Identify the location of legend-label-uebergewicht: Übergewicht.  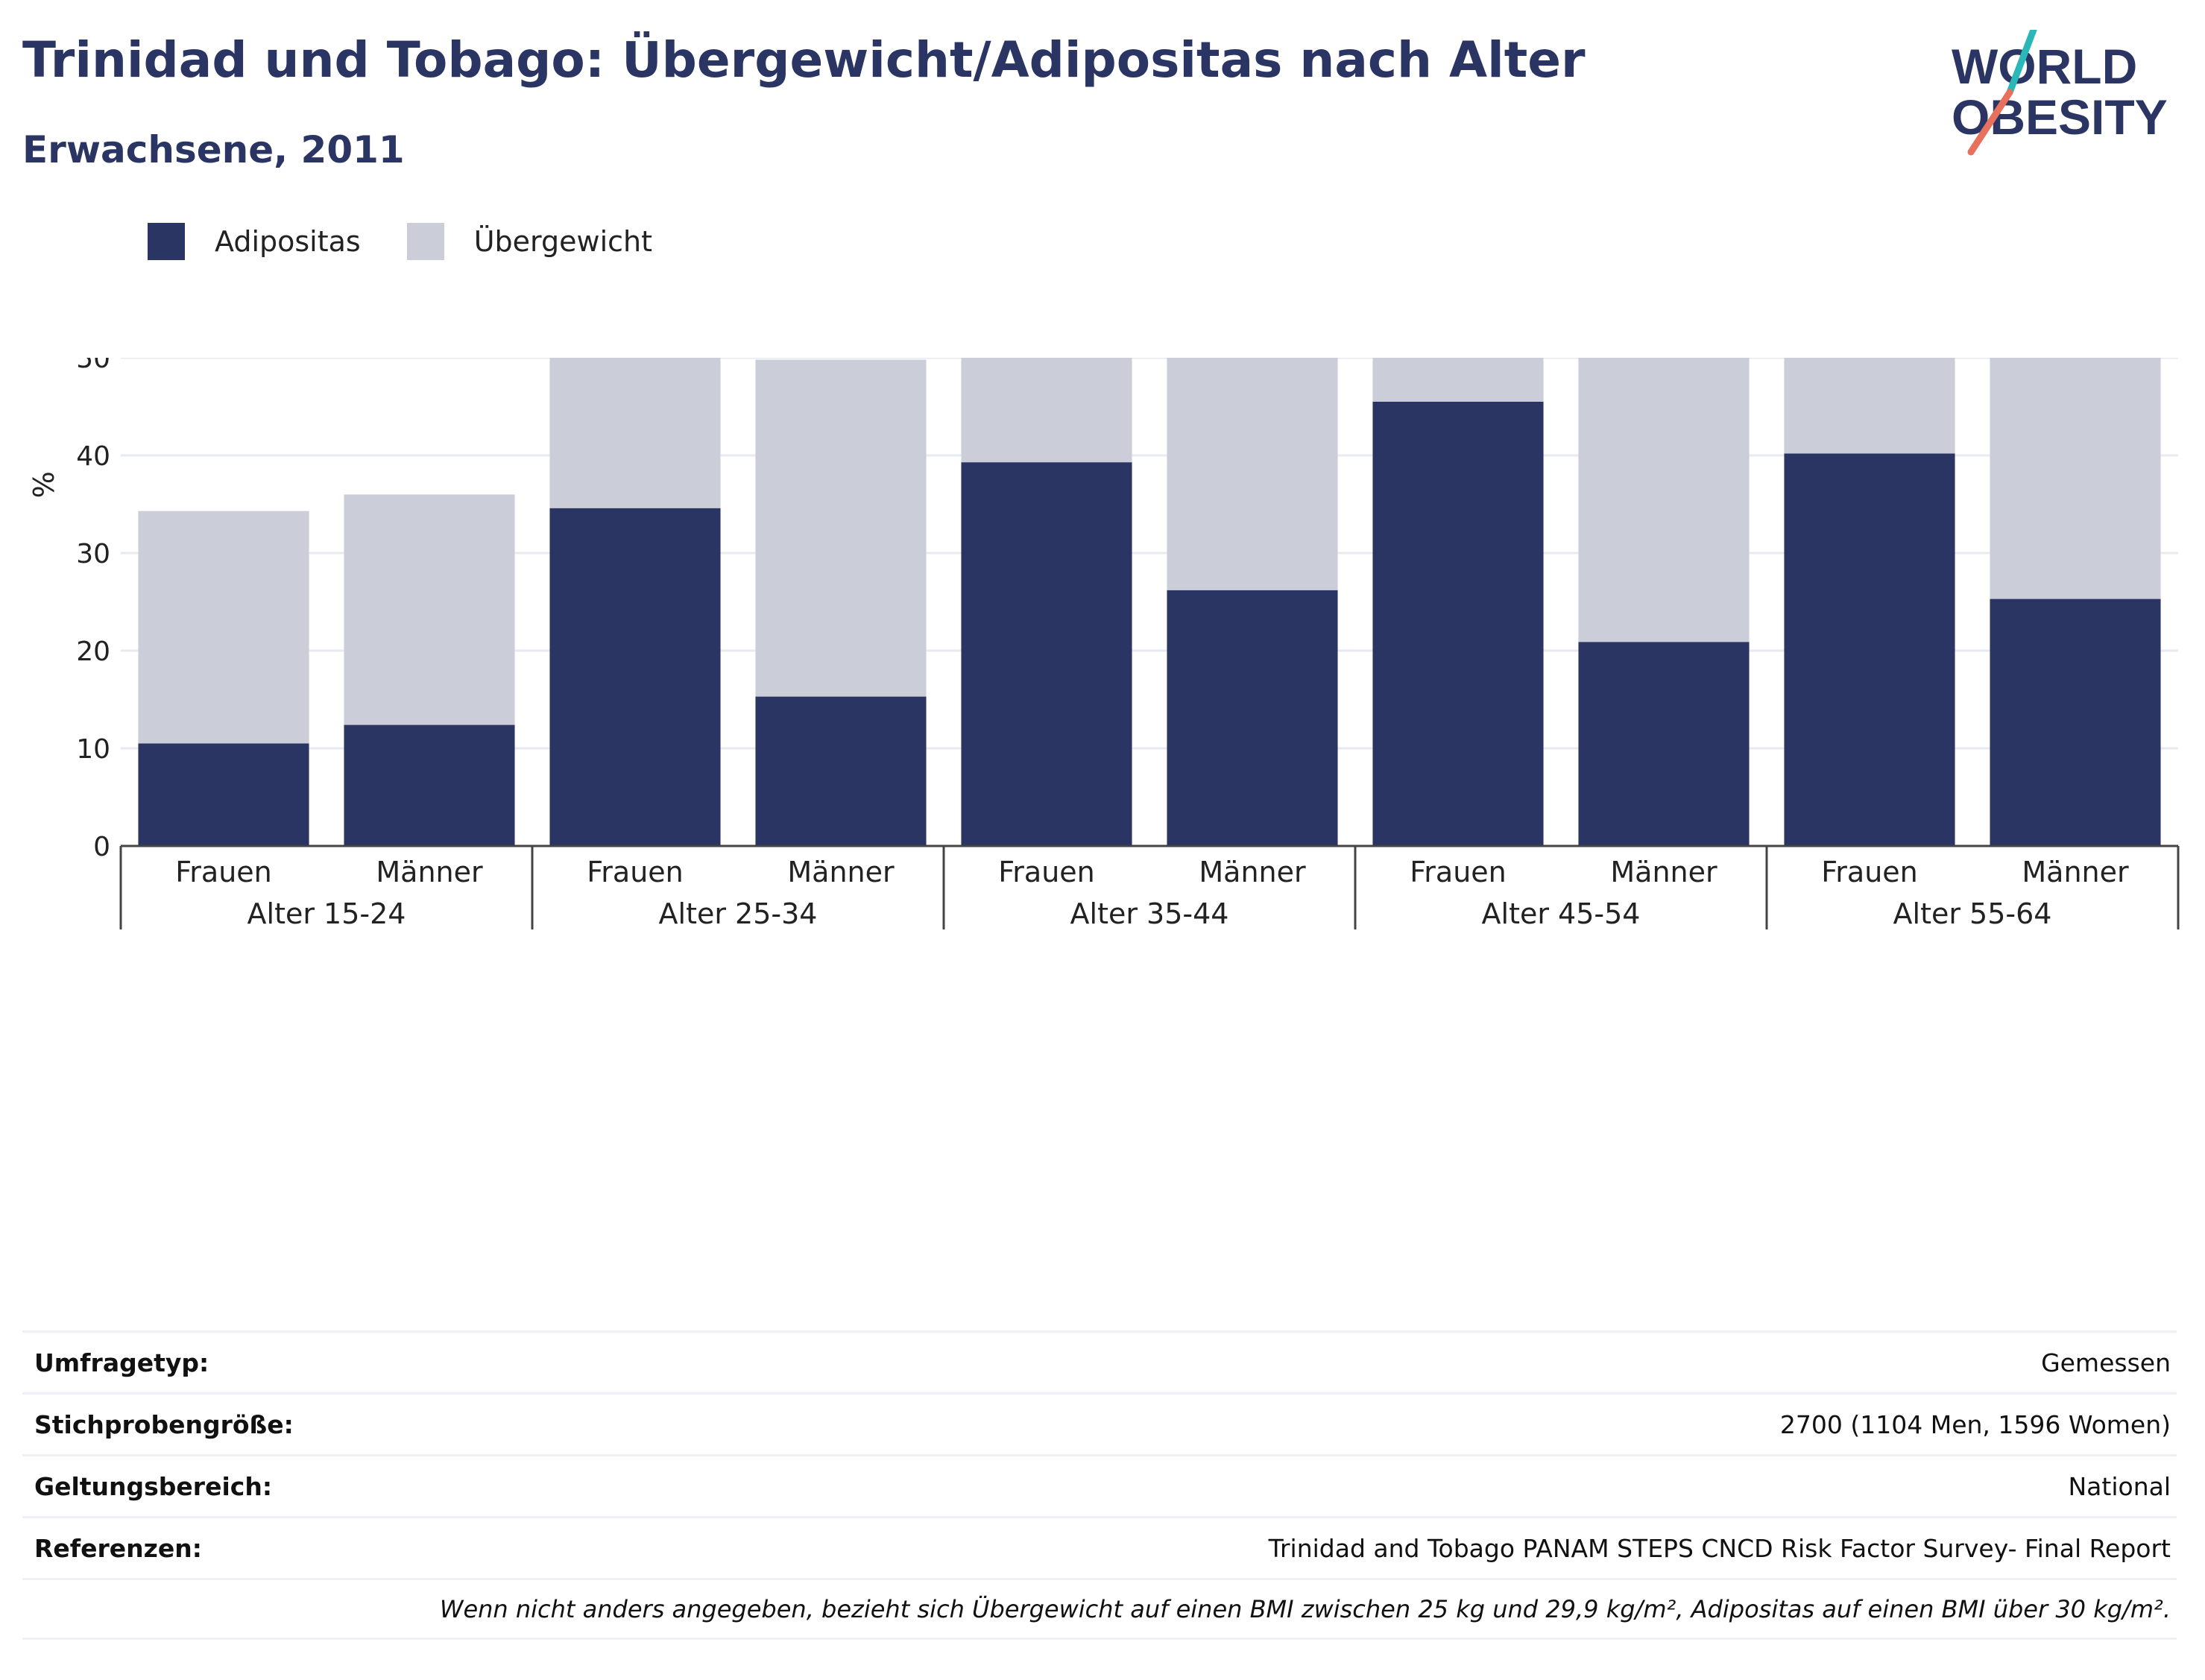
(562, 241).